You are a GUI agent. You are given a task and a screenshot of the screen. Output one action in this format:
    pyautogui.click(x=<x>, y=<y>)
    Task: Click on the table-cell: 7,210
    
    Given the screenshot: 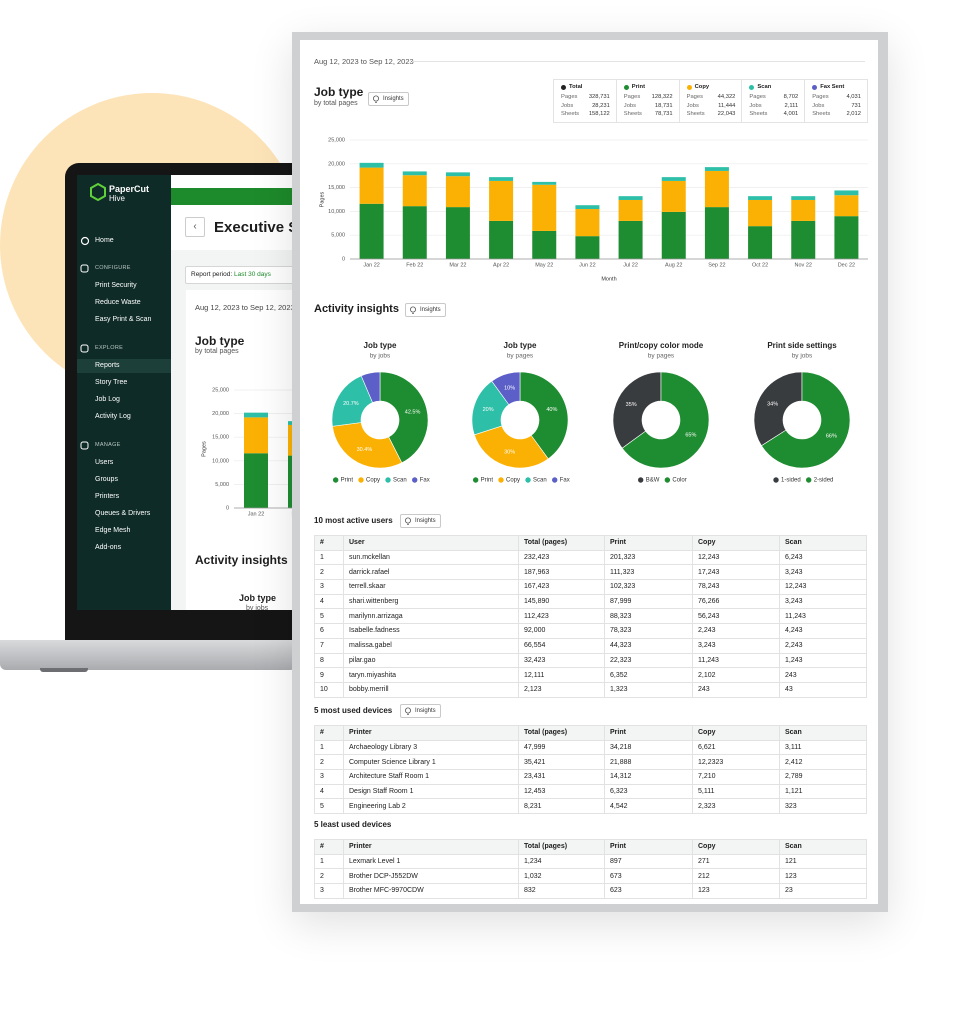 What is the action you would take?
    pyautogui.click(x=736, y=777)
    